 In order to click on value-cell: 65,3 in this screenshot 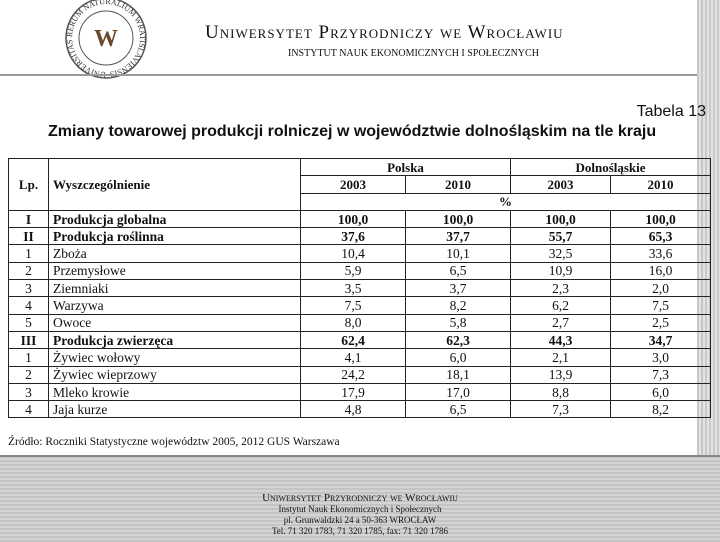, I will do `click(660, 236)`.